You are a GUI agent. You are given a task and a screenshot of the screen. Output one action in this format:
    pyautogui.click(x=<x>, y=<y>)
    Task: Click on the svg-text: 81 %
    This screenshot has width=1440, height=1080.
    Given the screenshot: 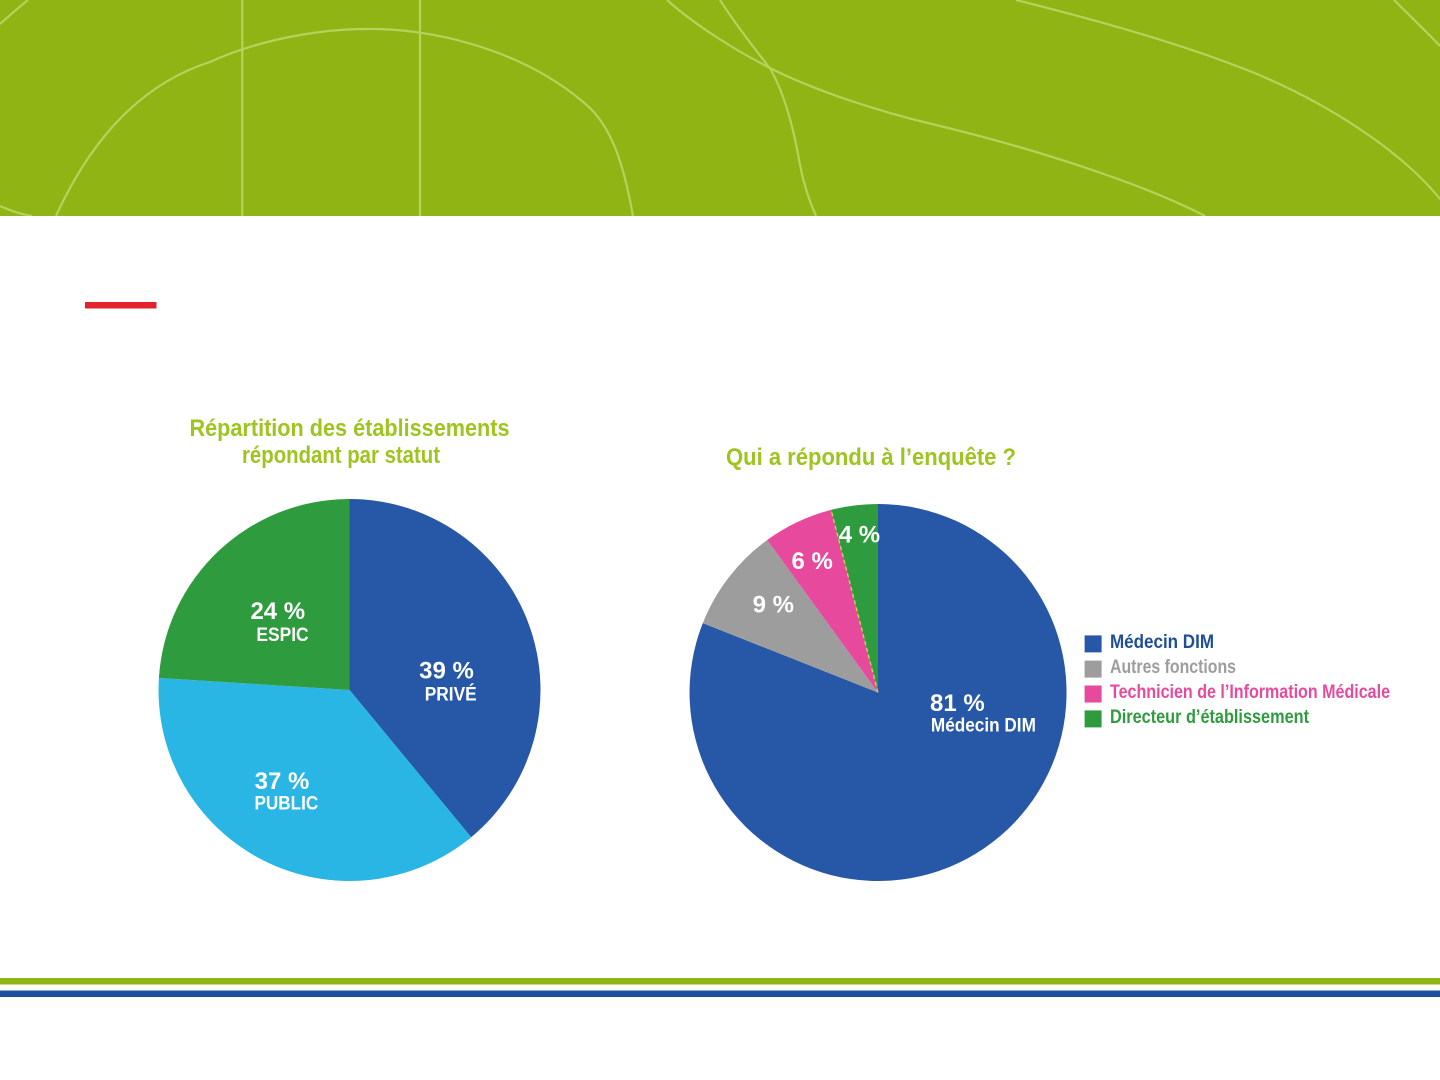 What is the action you would take?
    pyautogui.click(x=957, y=703)
    